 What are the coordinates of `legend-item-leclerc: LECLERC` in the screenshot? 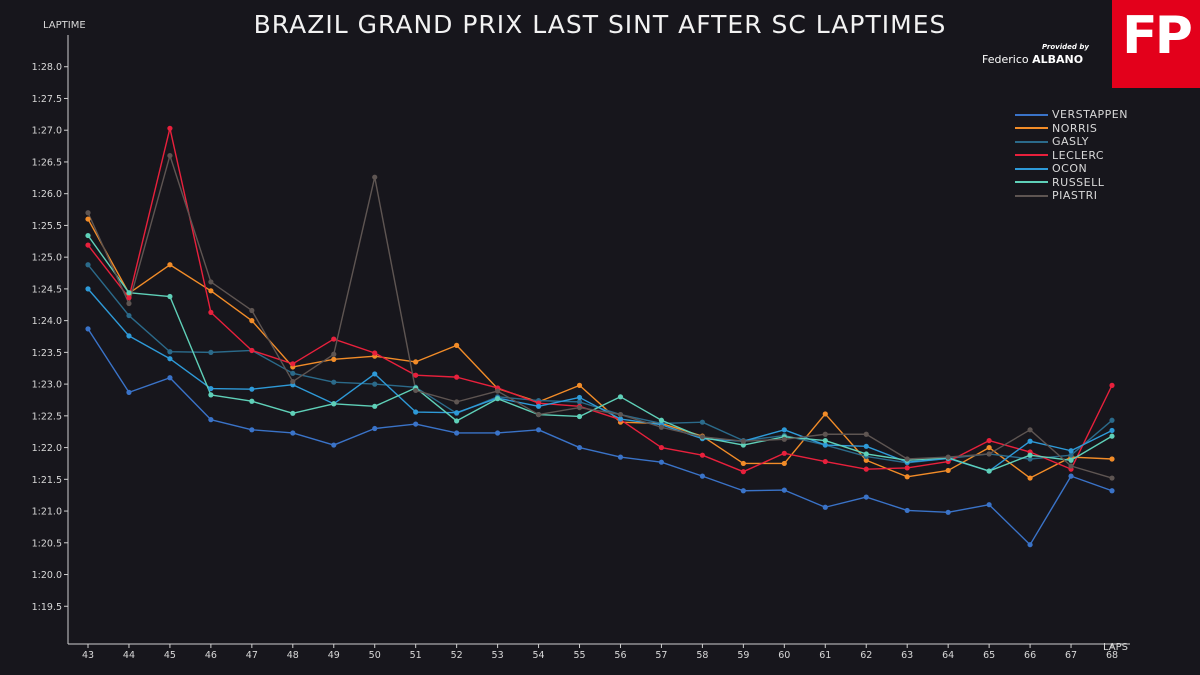 It's located at (1071, 156).